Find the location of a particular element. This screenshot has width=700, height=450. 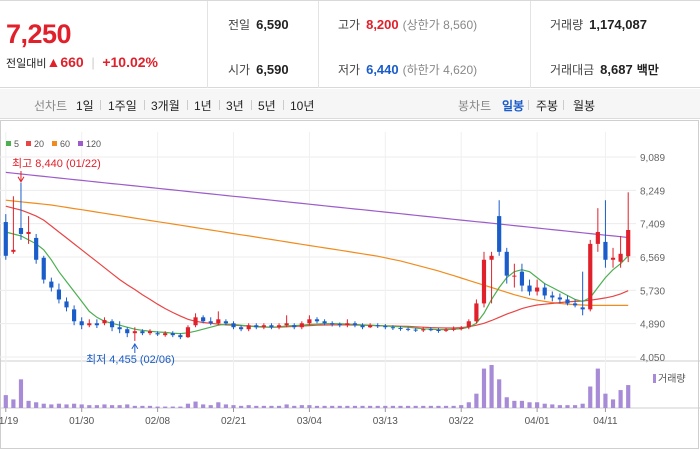

range-3y-button: 3년 is located at coordinates (235, 106).